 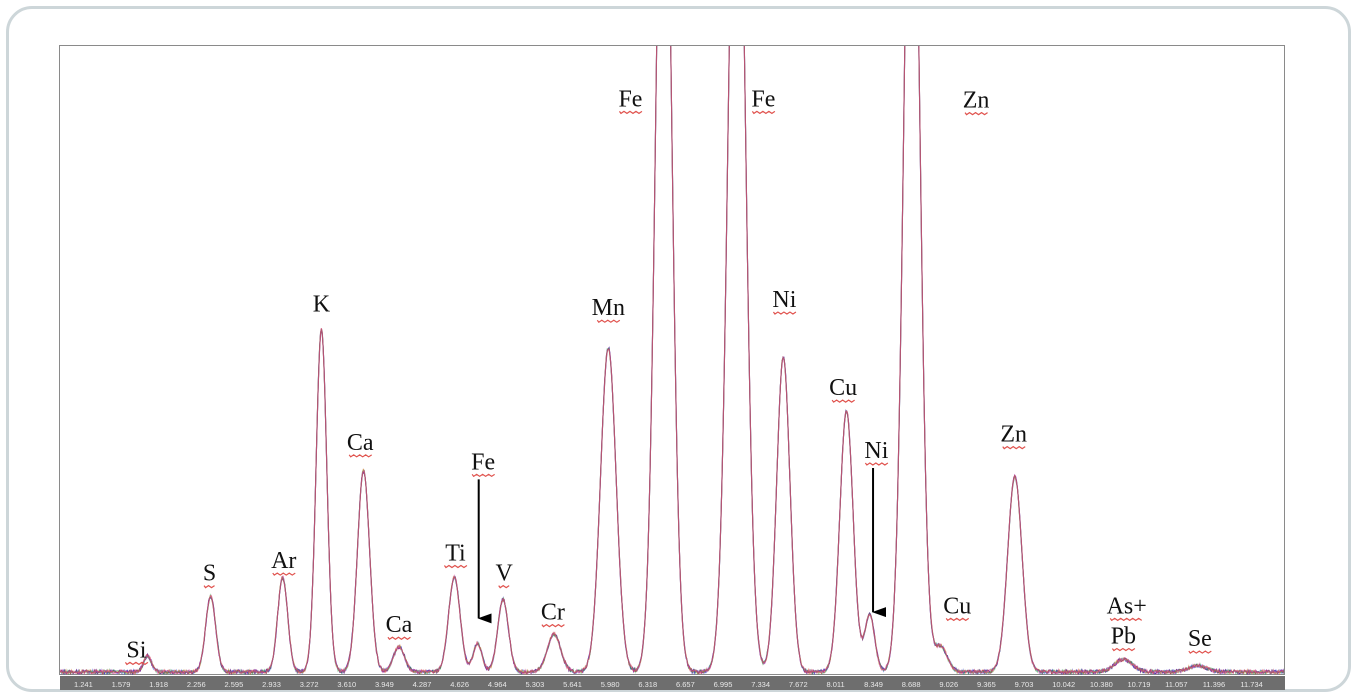 What do you see at coordinates (608, 308) in the screenshot?
I see `peak-label-mn: Mn` at bounding box center [608, 308].